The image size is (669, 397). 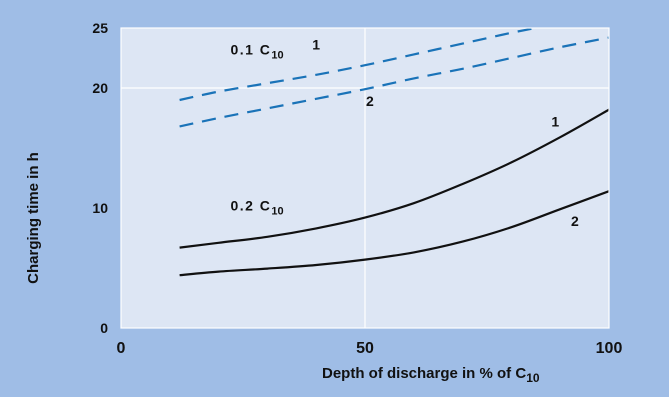 What do you see at coordinates (100, 28) in the screenshot?
I see `y-tick-label: 25` at bounding box center [100, 28].